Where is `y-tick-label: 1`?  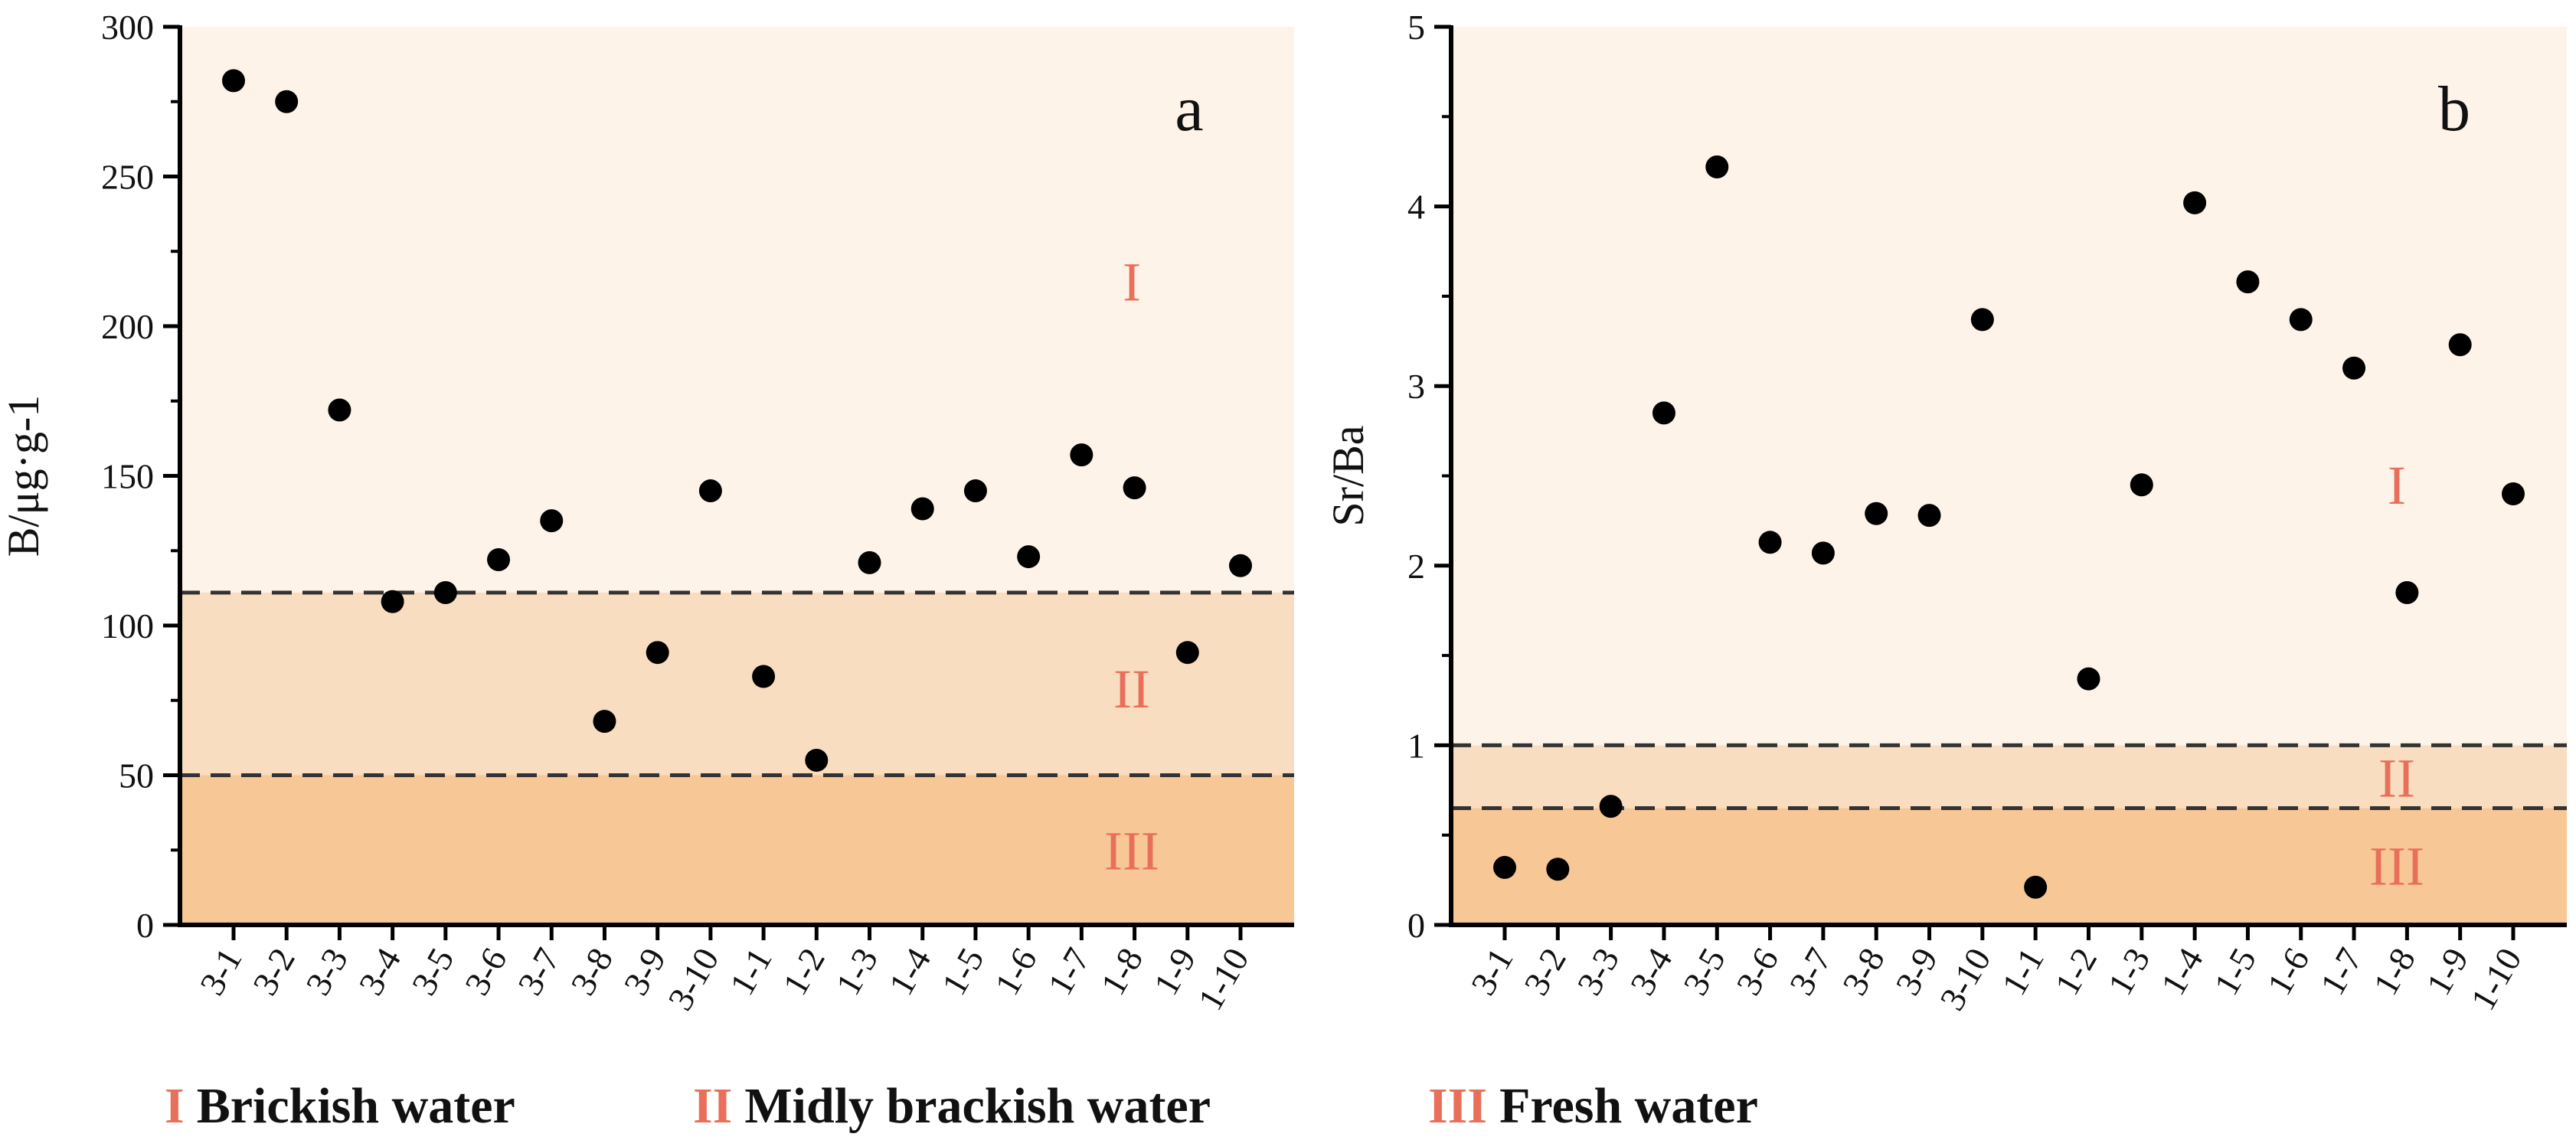
y-tick-label: 1 is located at coordinates (1416, 746).